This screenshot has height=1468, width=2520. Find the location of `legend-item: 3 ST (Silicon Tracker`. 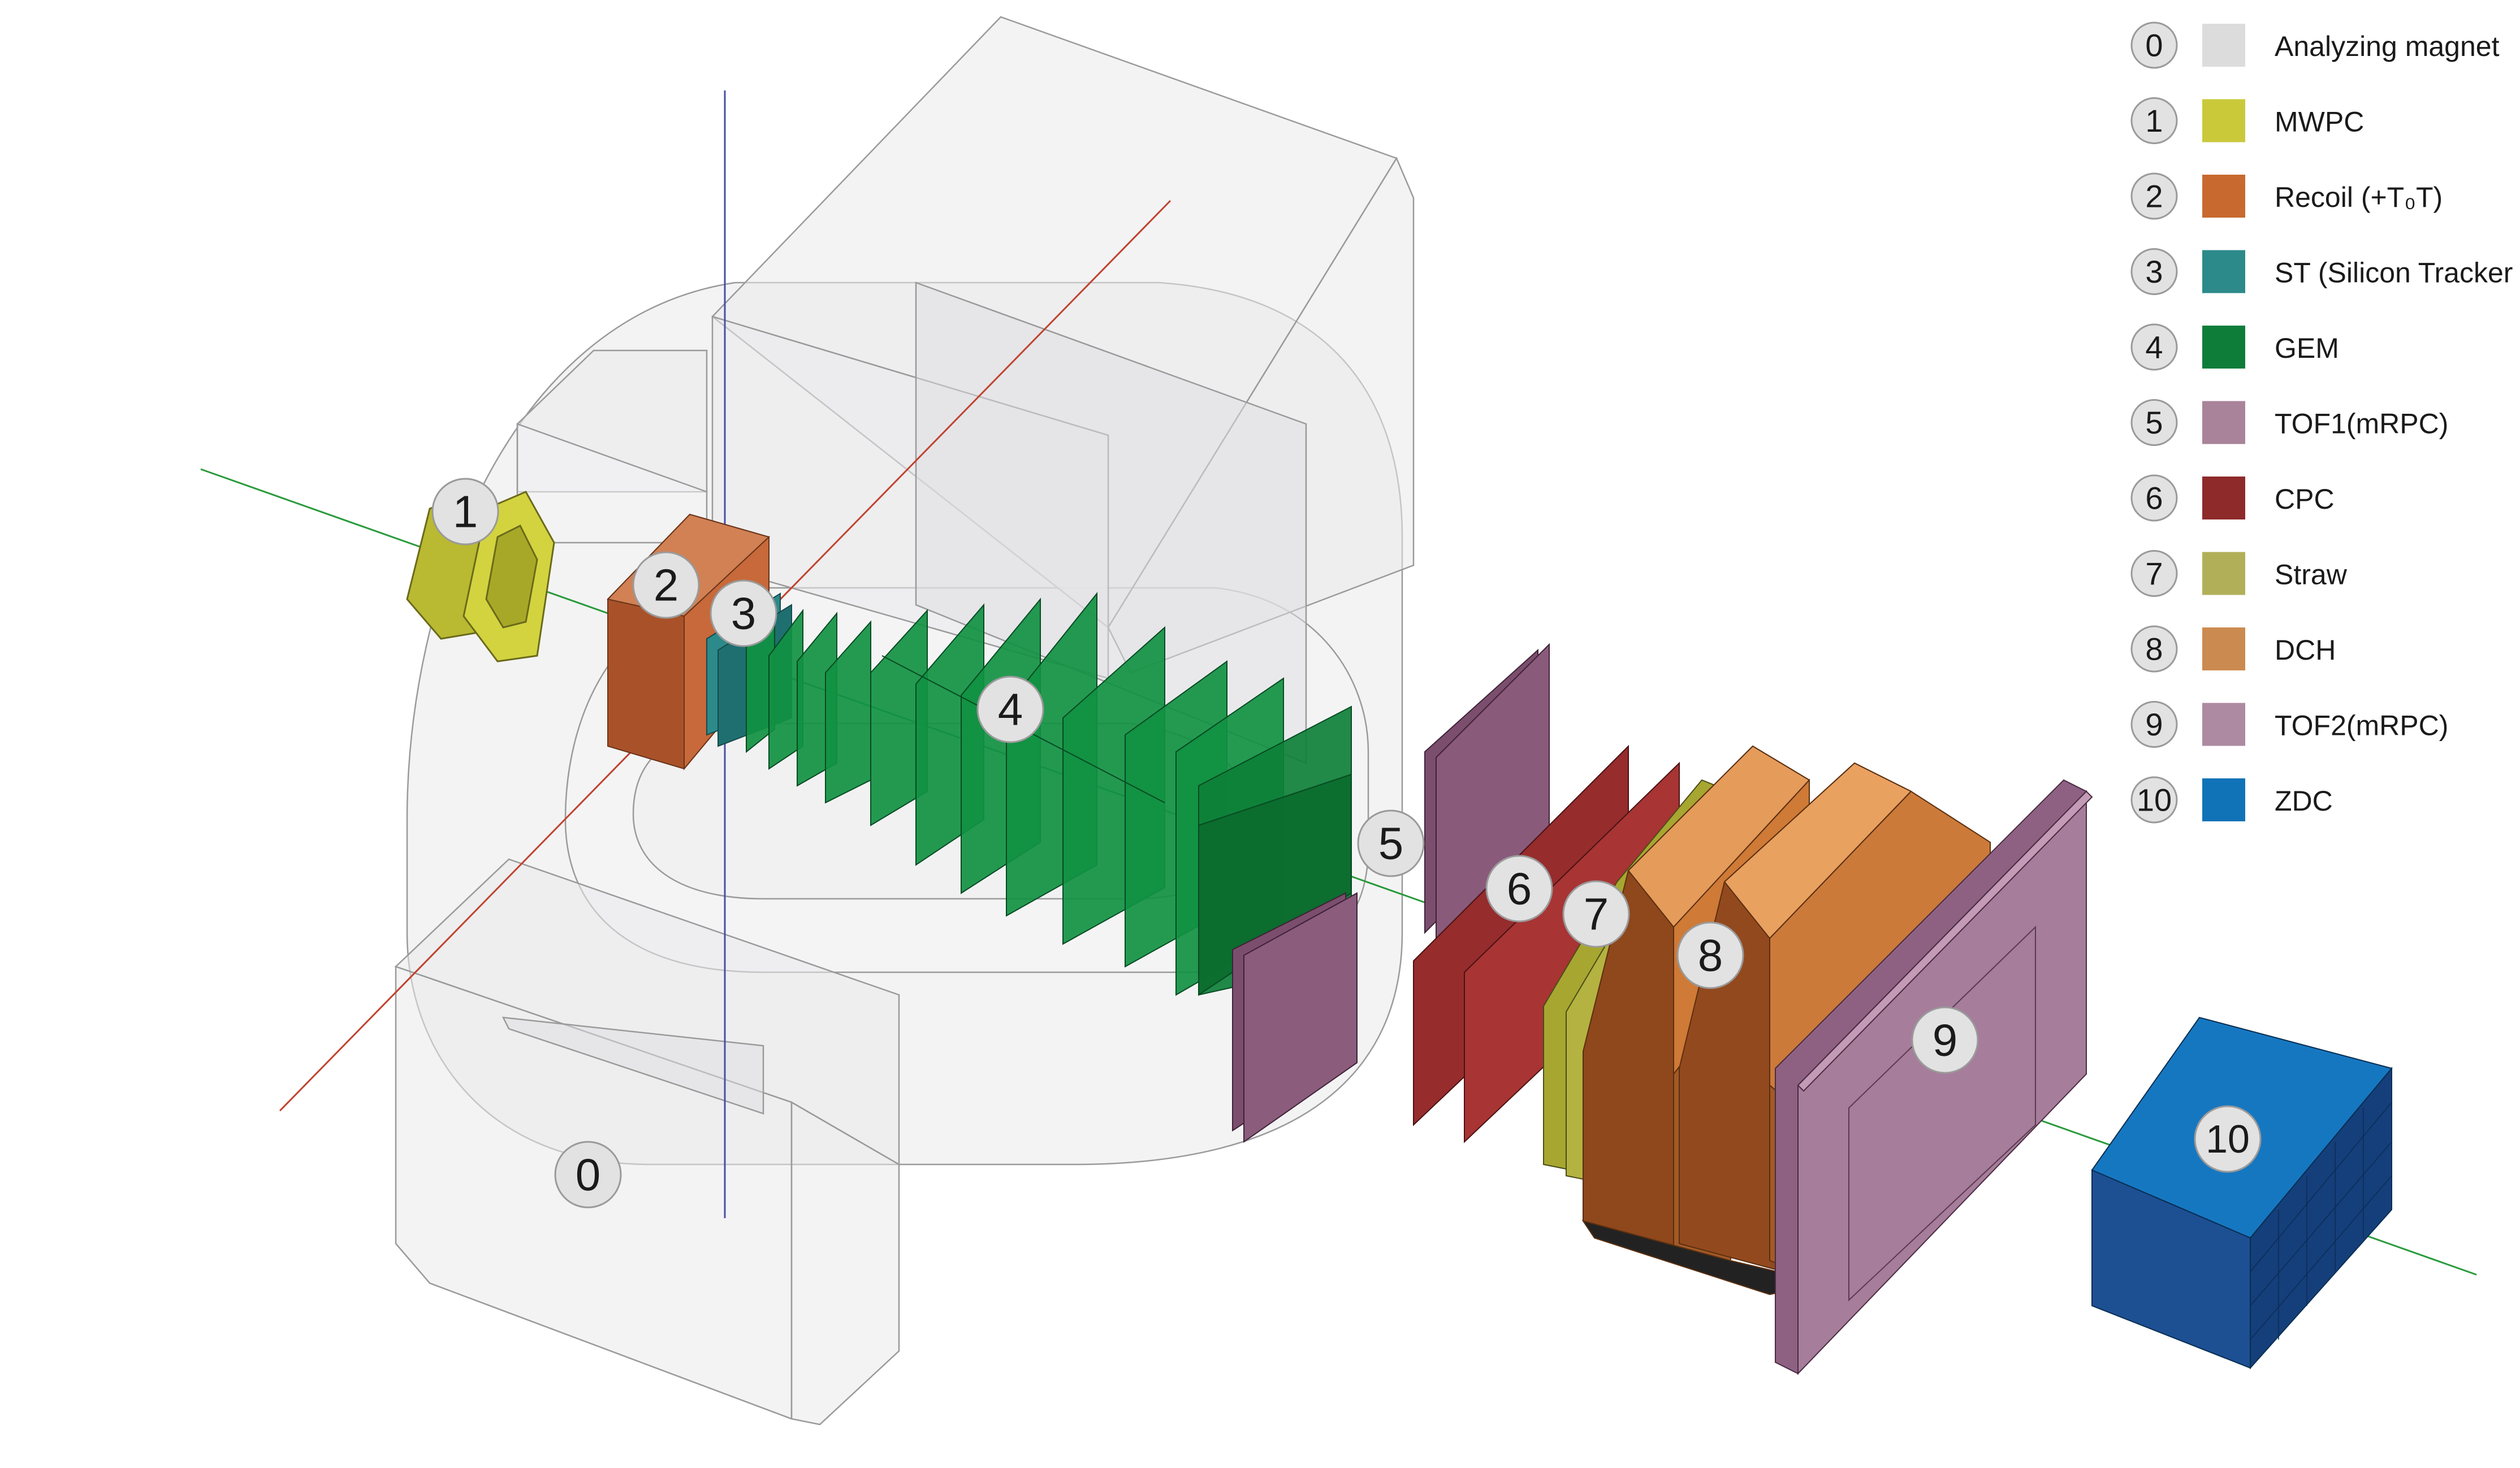

legend-item: 3 ST (Silicon Tracker is located at coordinates (2321, 271).